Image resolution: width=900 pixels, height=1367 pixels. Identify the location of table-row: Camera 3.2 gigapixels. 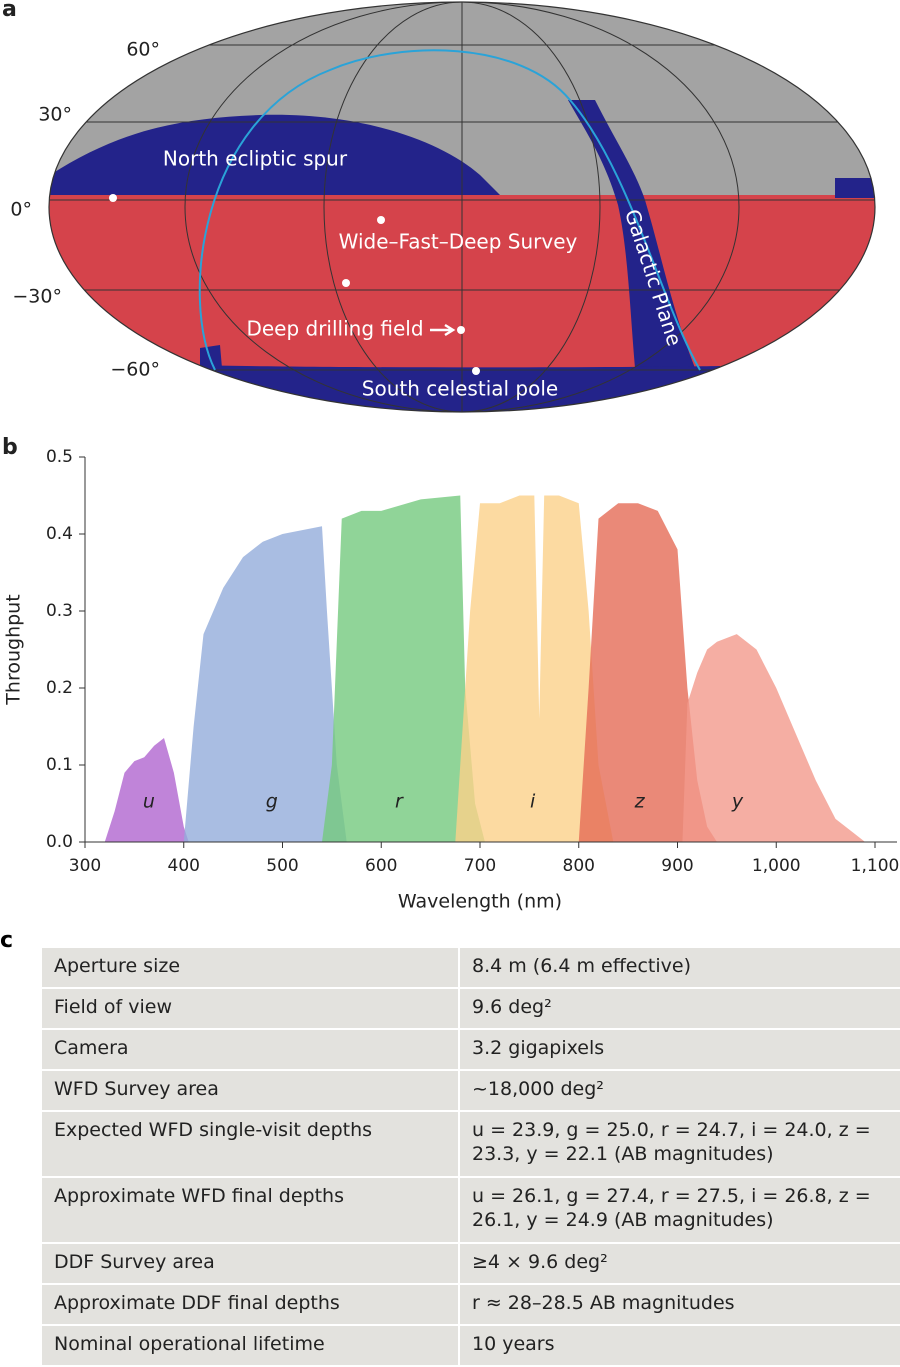
(471, 1050).